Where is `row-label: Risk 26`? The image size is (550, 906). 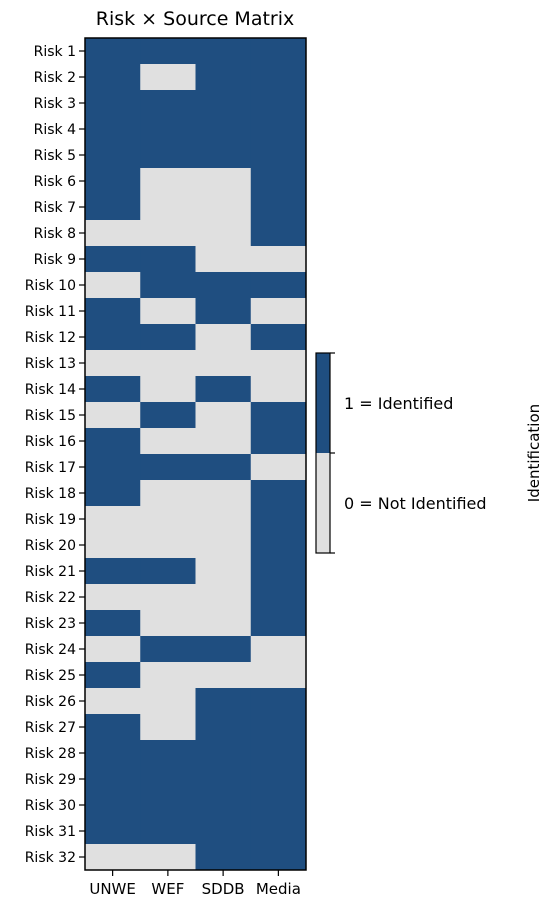
row-label: Risk 26 is located at coordinates (50, 702).